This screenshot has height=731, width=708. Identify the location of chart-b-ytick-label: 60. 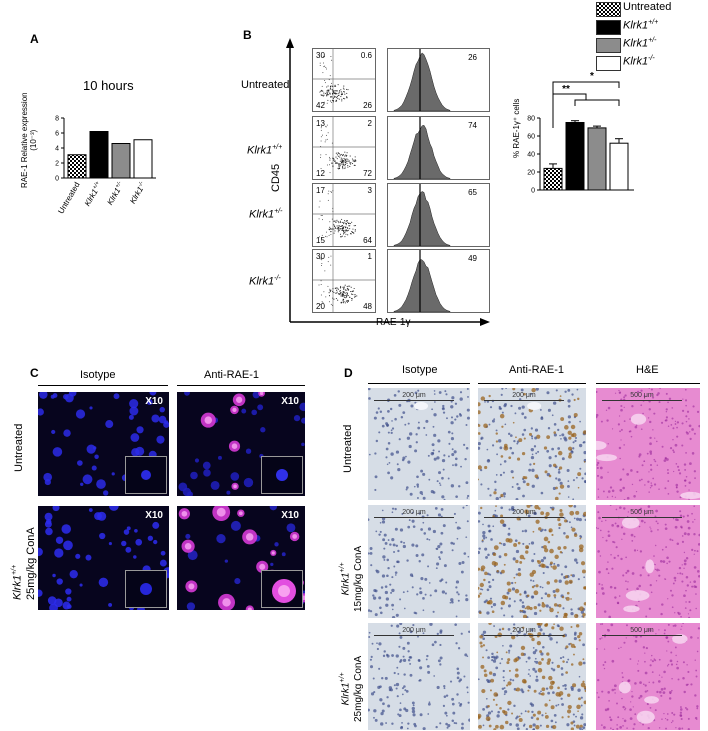
(531, 137).